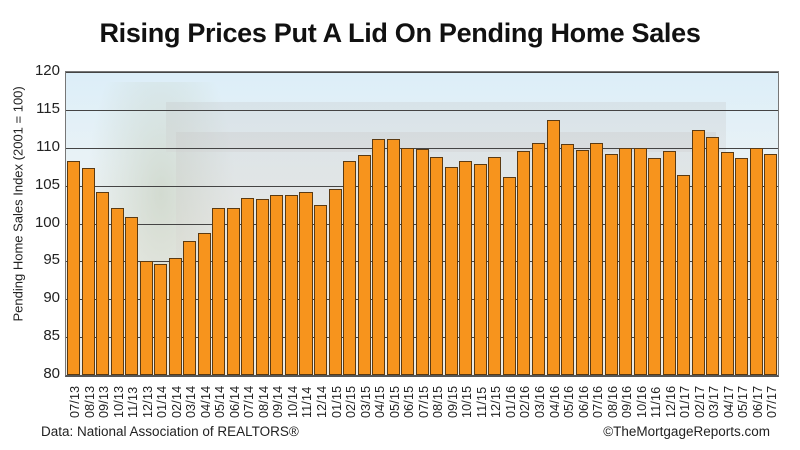 This screenshot has height=450, width=800. Describe the element at coordinates (47, 222) in the screenshot. I see `y-tick-label: 100` at that location.